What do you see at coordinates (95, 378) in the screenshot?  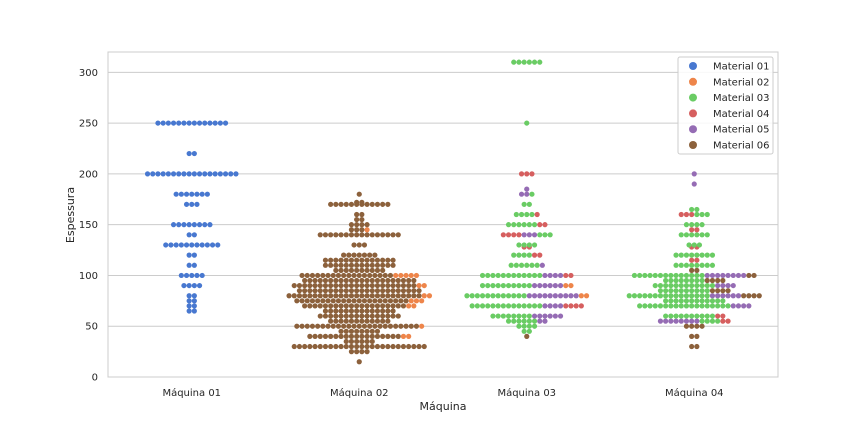 I see `y-tick-label: 0` at bounding box center [95, 378].